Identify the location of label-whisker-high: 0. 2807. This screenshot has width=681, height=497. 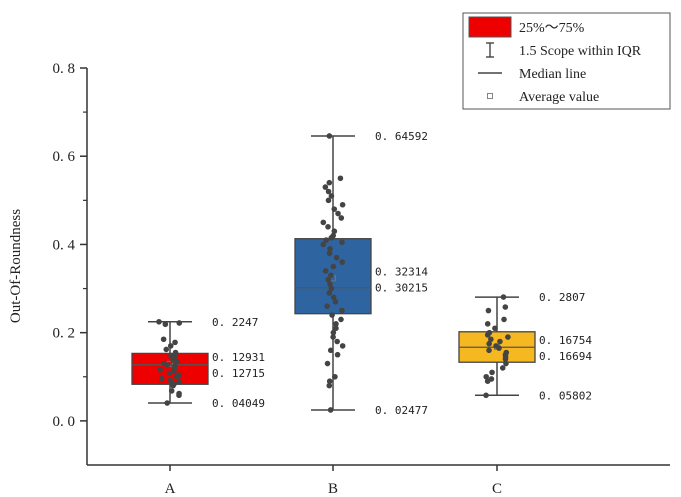
(562, 297).